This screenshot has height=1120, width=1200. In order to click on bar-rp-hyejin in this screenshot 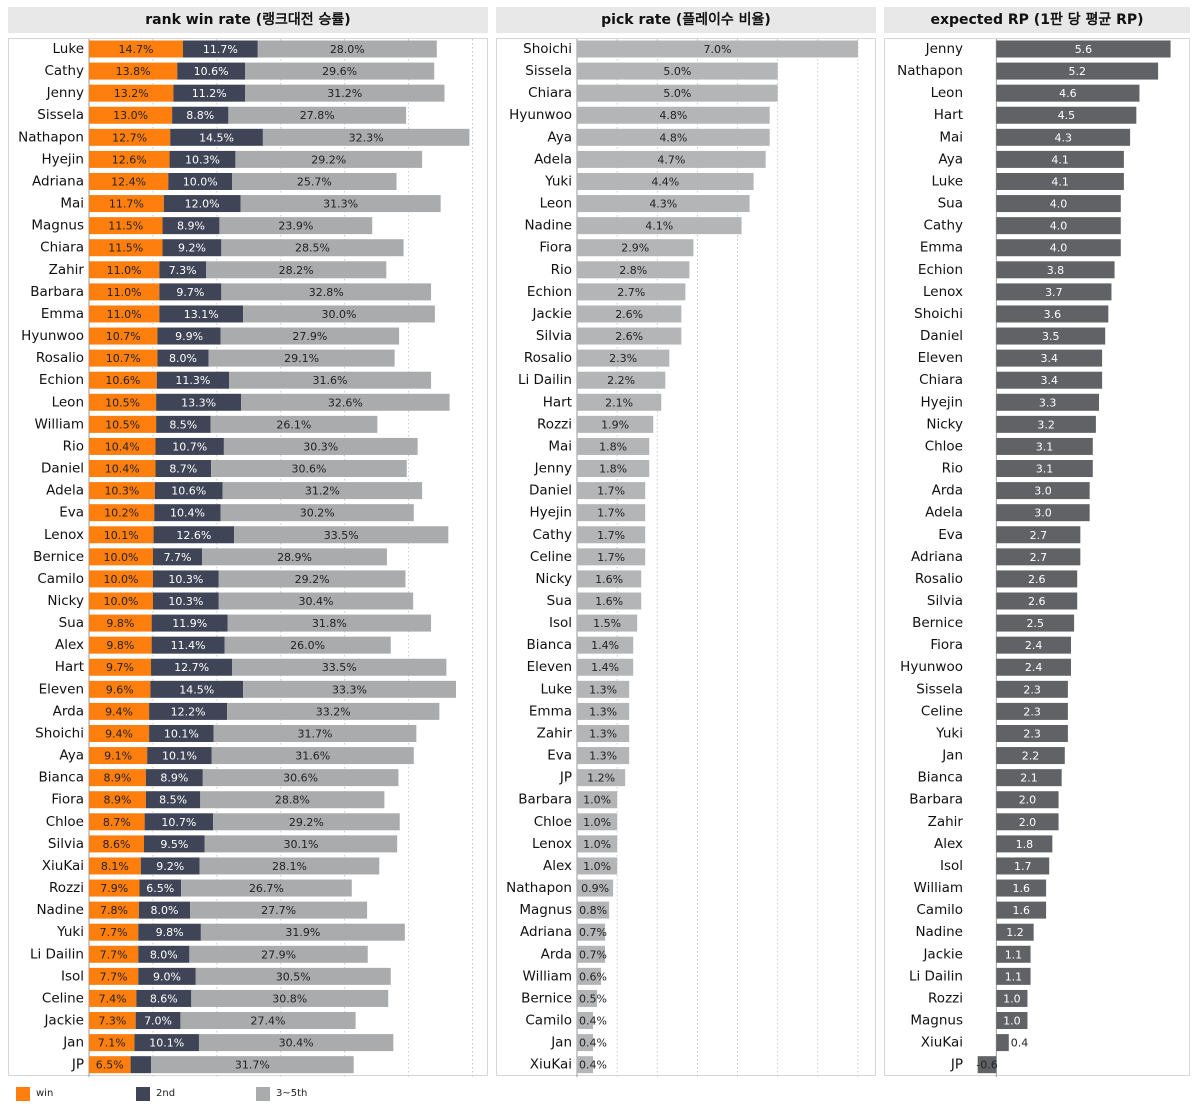, I will do `click(1047, 402)`.